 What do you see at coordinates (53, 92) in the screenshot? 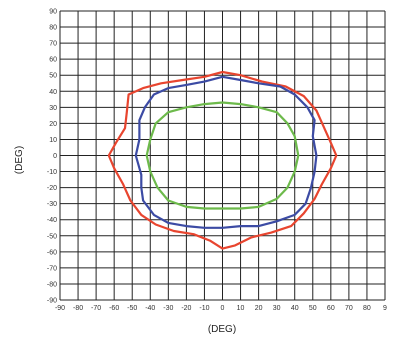
I see `y-tick-label: 40` at bounding box center [53, 92].